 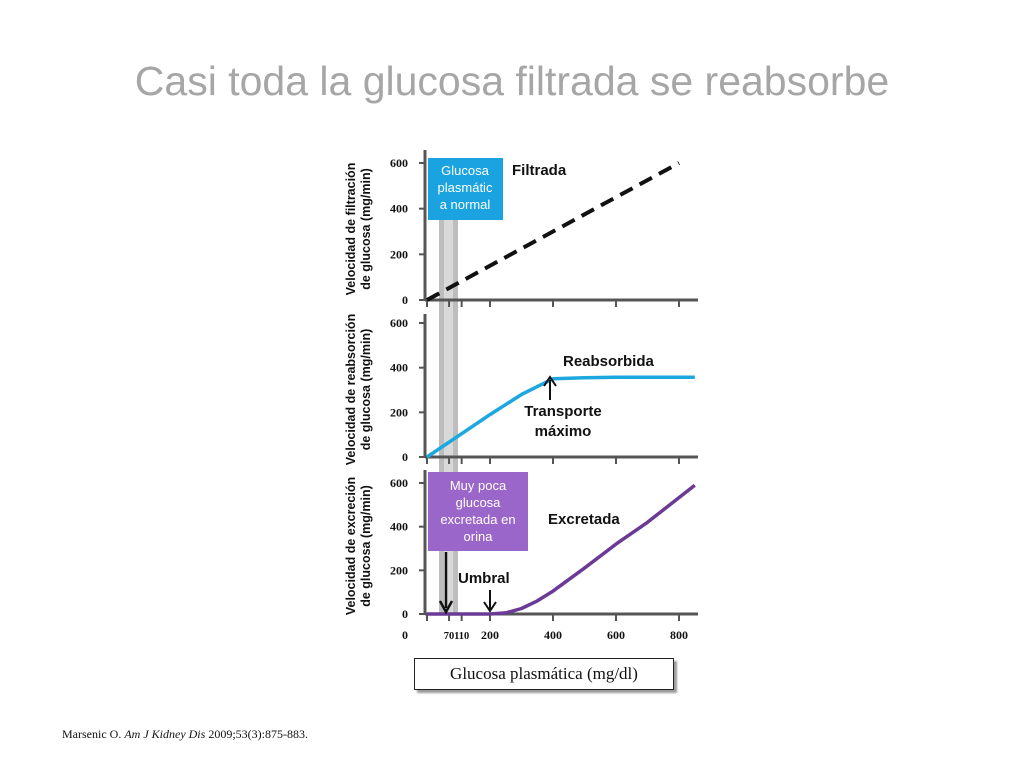 What do you see at coordinates (484, 578) in the screenshot?
I see `annotation-umbral: Umbral` at bounding box center [484, 578].